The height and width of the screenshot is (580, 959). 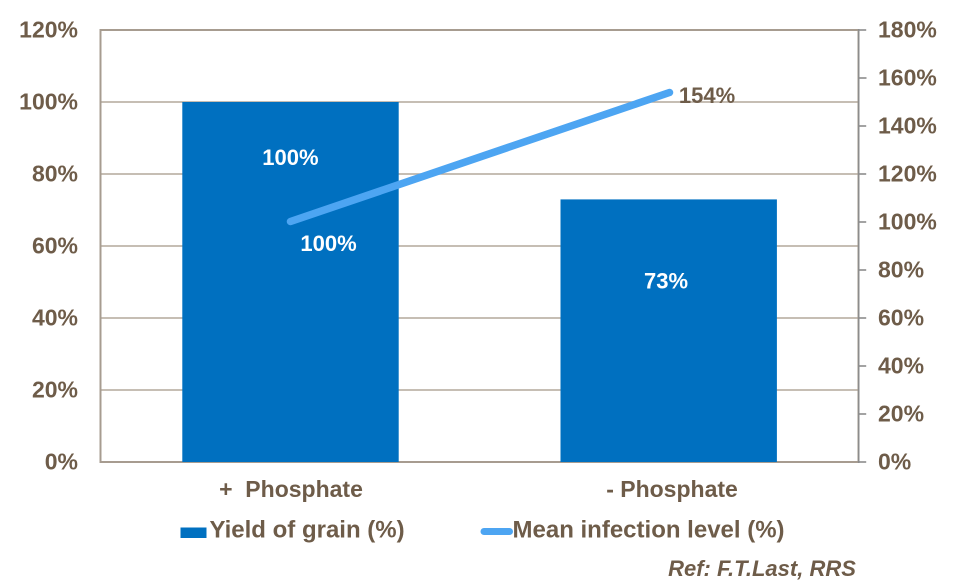 What do you see at coordinates (307, 530) in the screenshot?
I see `svg-text: Yield of grain (%)` at bounding box center [307, 530].